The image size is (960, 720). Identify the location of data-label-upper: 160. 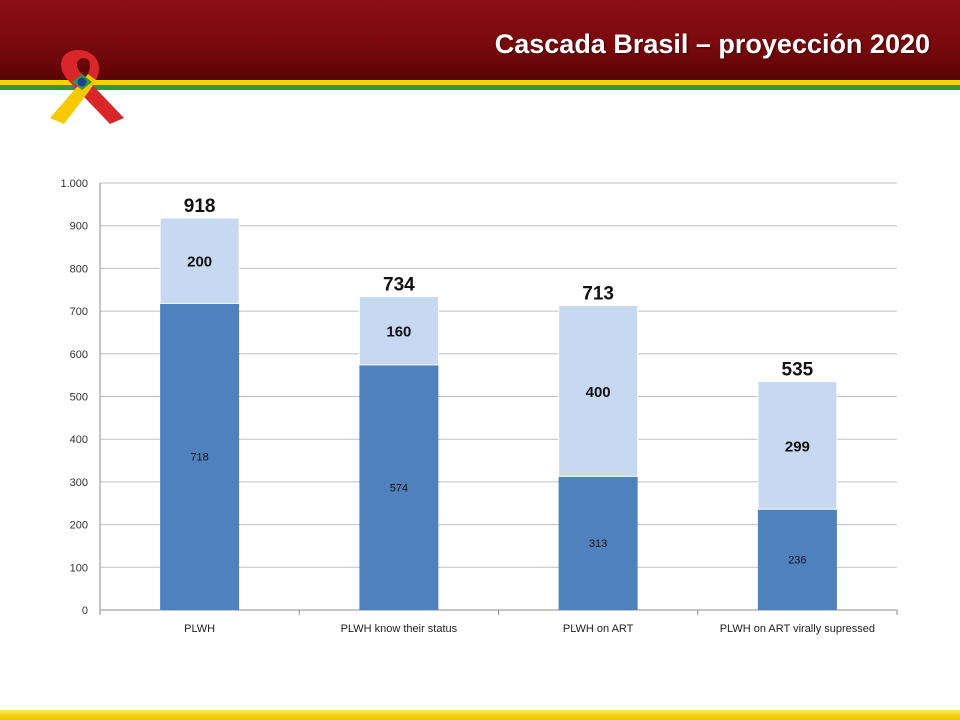
(398, 332).